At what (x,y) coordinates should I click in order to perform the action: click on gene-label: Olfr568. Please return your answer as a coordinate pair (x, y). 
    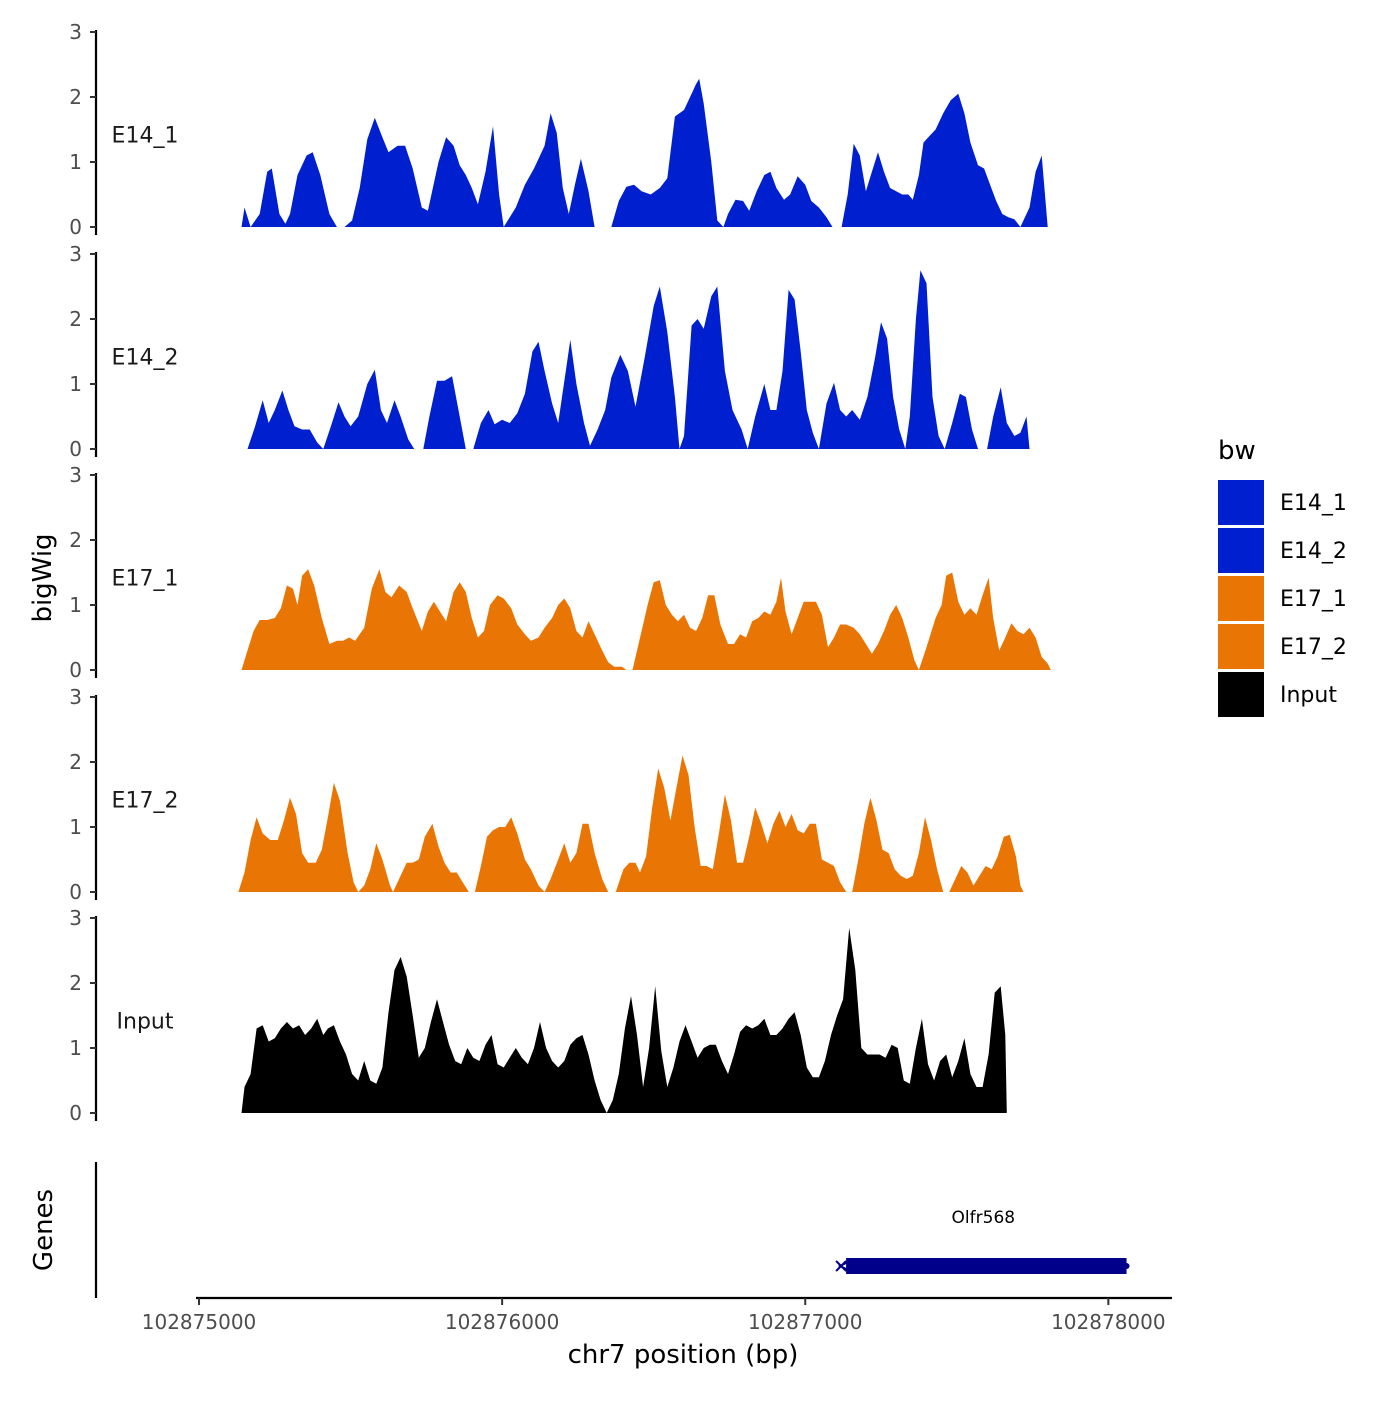
    Looking at the image, I should click on (984, 1218).